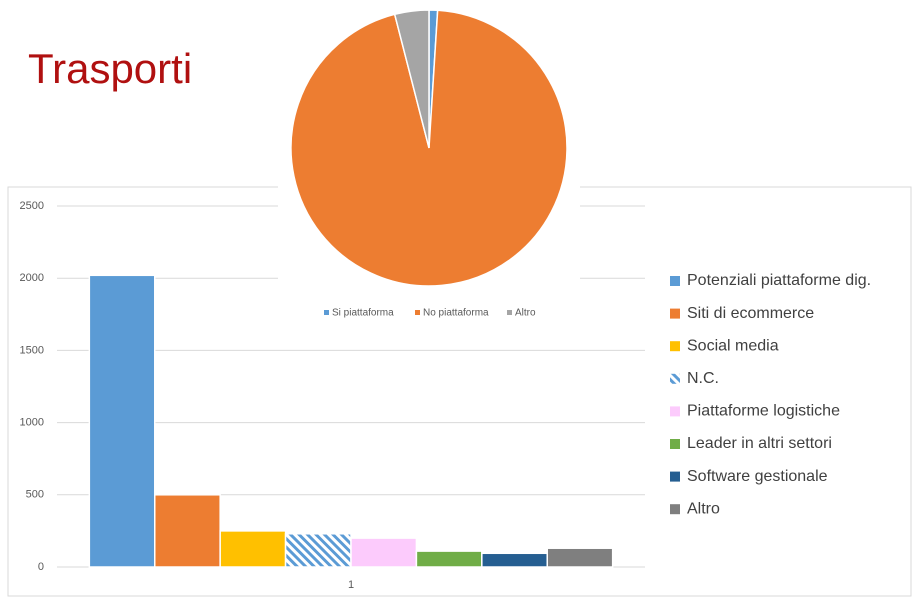 The height and width of the screenshot is (597, 912). I want to click on y-tick-label: 2500, so click(32, 206).